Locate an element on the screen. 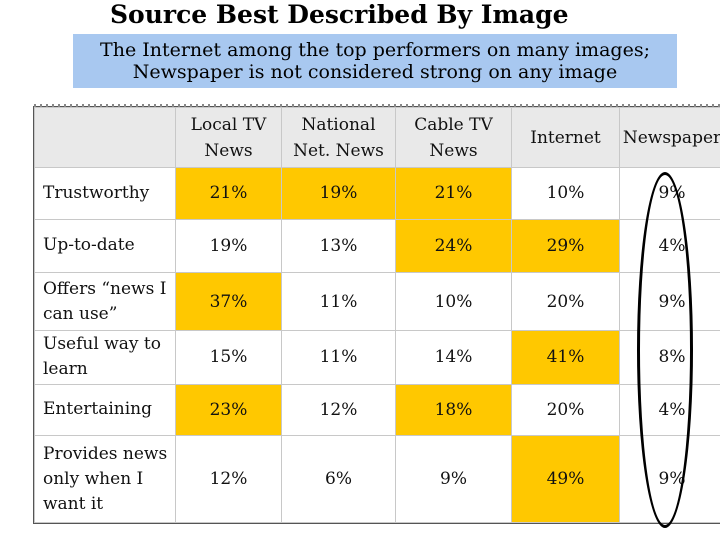  value-cell-internet: 49% is located at coordinates (565, 479).